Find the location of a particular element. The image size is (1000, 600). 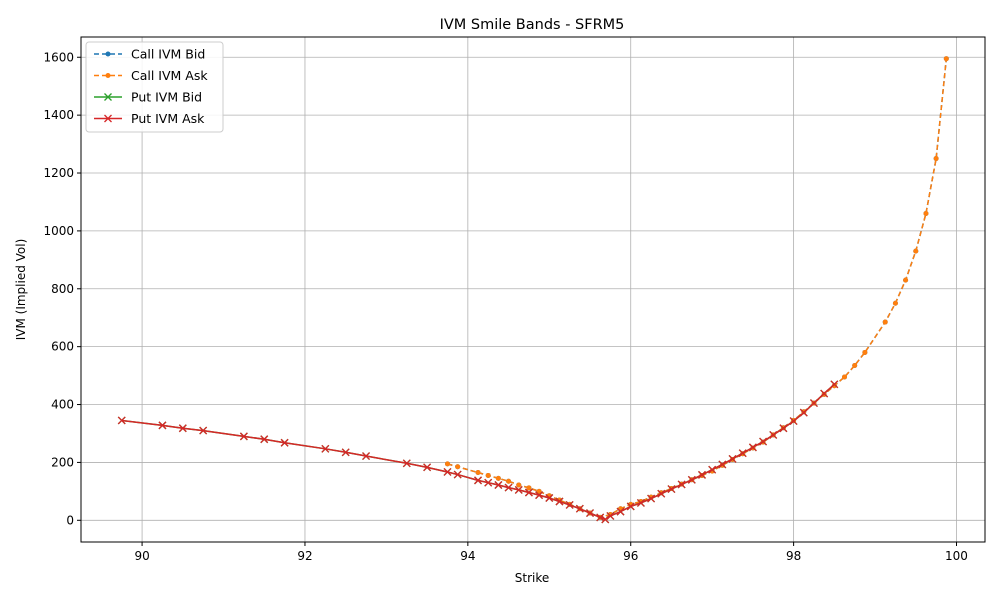

y-tick-label: 1600 is located at coordinates (58, 57).